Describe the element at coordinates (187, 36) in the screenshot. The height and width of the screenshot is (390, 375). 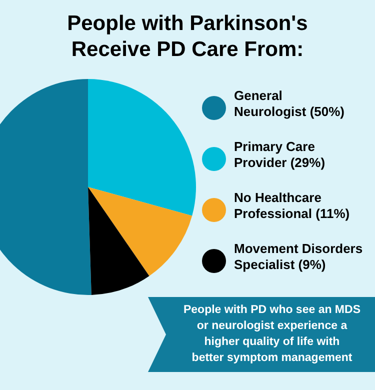
I see `chart-title: People with Parkinson's Receive PD Care From:` at that location.